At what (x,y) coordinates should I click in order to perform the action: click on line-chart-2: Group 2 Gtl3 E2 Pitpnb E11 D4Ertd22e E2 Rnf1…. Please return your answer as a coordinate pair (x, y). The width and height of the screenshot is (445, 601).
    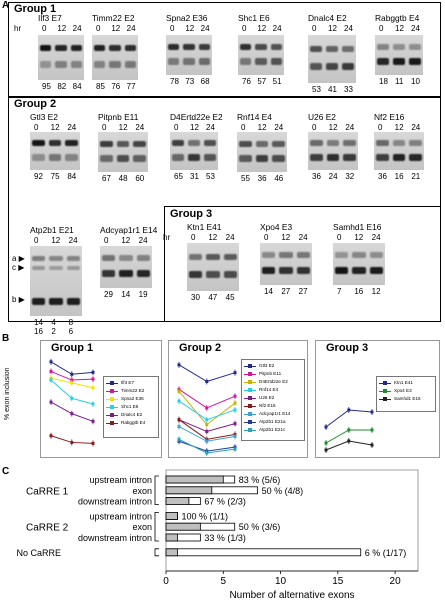
    Looking at the image, I should click on (238, 399).